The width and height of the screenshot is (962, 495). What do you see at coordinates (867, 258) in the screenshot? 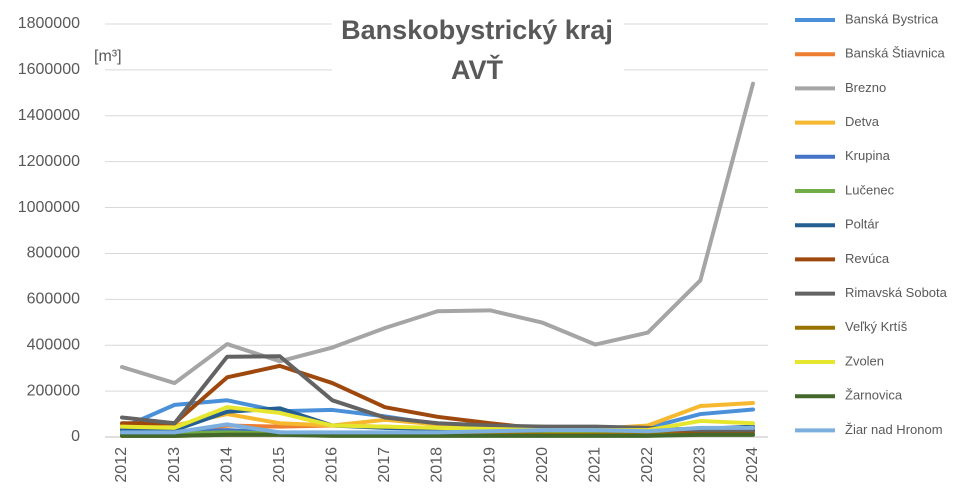
I see `legend-label: Revúca` at bounding box center [867, 258].